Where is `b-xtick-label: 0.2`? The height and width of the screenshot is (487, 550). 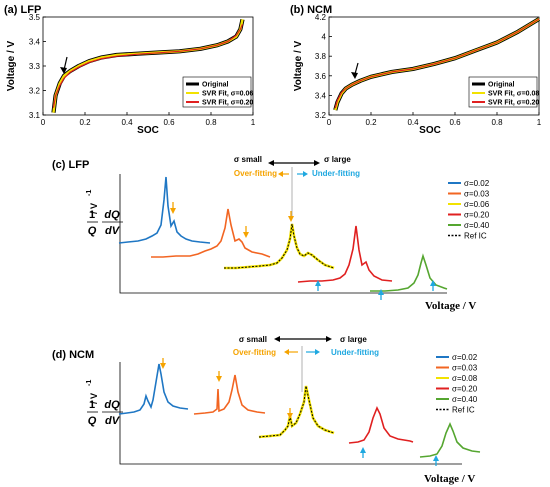 b-xtick-label: 0.2 is located at coordinates (371, 122).